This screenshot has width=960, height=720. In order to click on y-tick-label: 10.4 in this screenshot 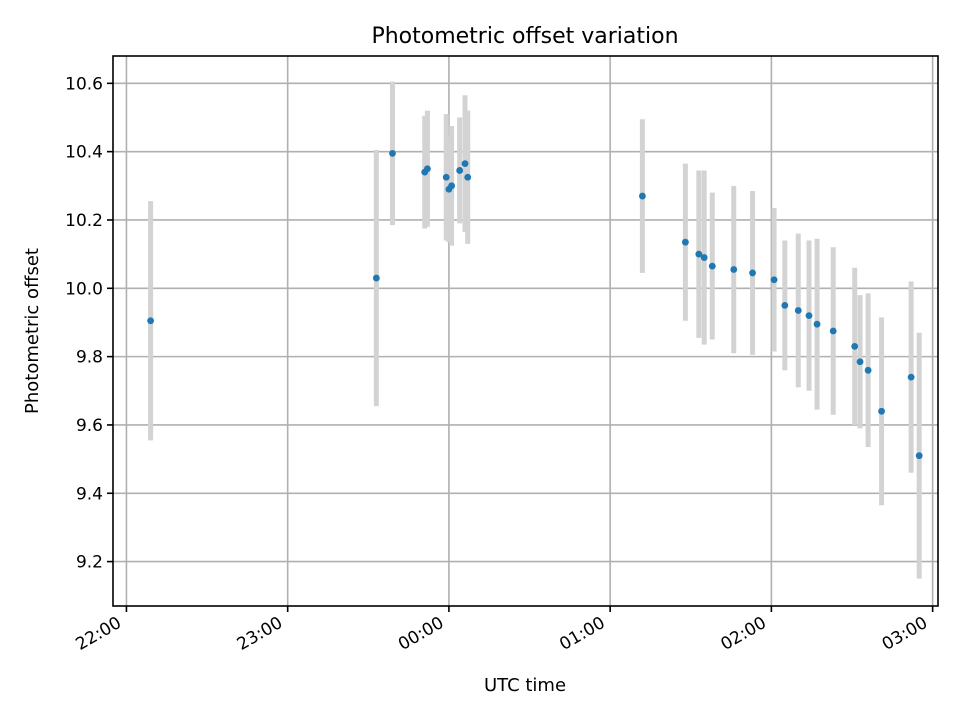, I will do `click(84, 153)`.